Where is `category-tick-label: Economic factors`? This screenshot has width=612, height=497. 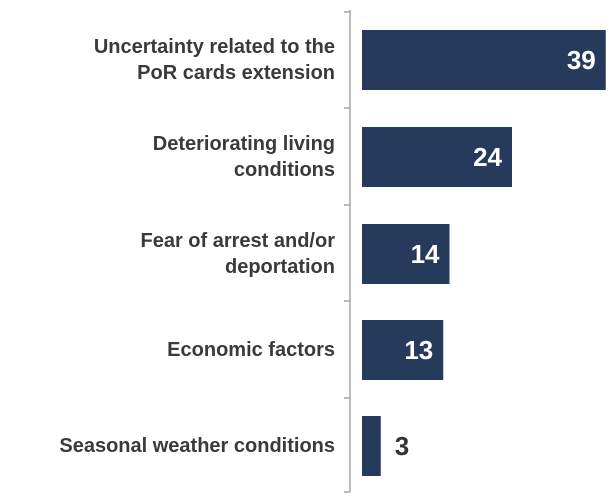 category-tick-label: Economic factors is located at coordinates (251, 350).